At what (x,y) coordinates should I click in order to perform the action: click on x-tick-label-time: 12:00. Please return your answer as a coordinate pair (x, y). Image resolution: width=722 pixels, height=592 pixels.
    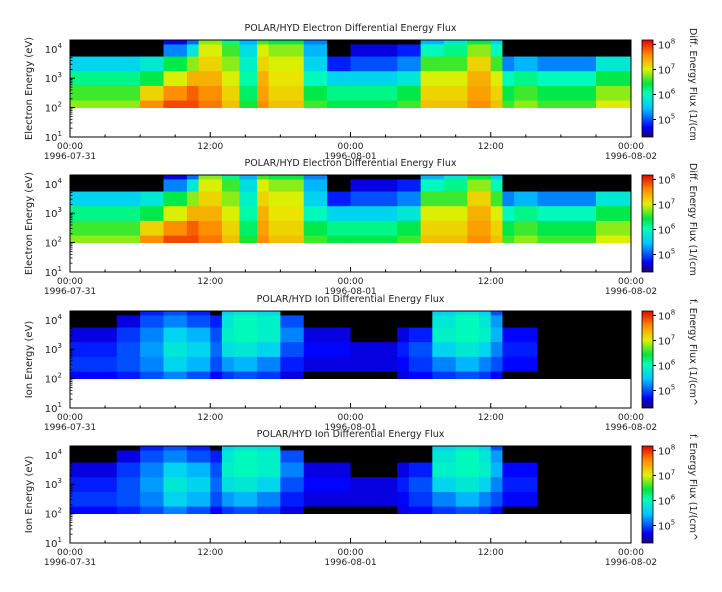
    Looking at the image, I should click on (491, 418).